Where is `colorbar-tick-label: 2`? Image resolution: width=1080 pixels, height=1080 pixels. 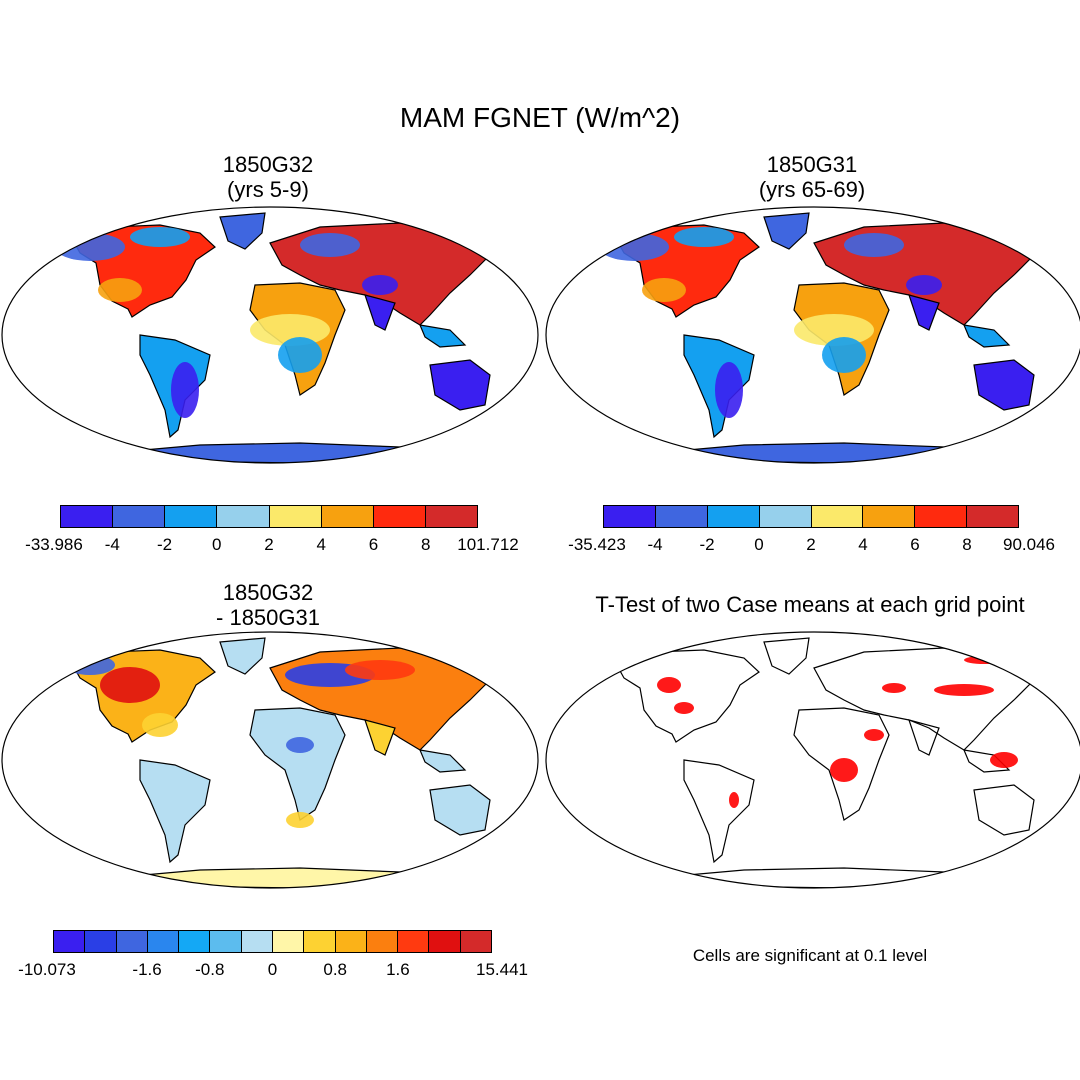 colorbar-tick-label: 2 is located at coordinates (811, 544).